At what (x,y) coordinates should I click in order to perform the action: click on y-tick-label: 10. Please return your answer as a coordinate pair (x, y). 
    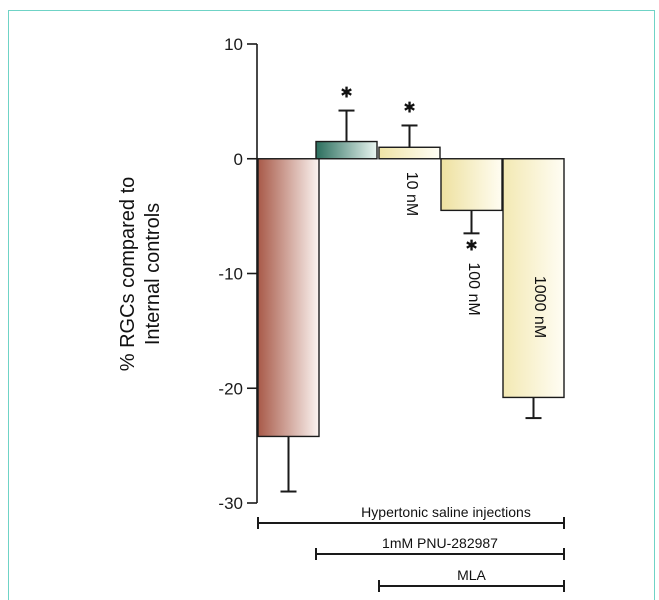
    Looking at the image, I should click on (233, 44).